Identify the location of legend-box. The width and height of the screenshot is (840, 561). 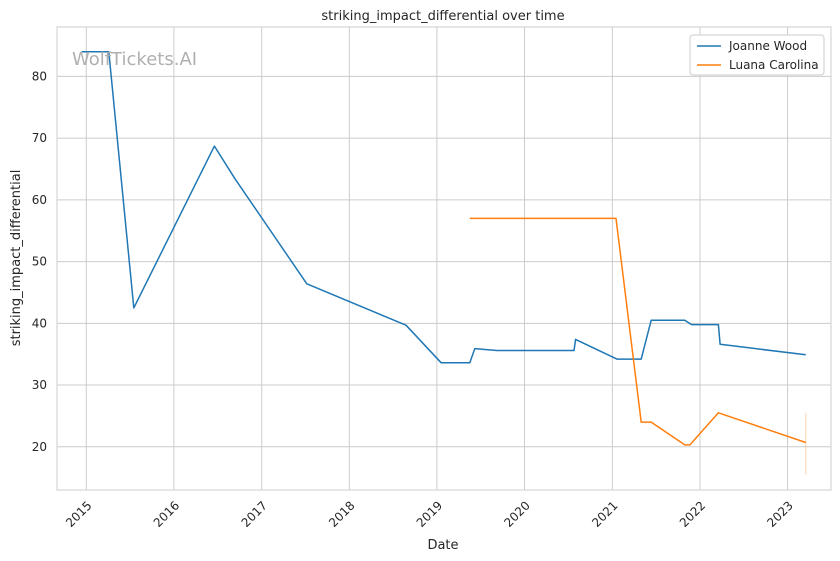
(757, 55).